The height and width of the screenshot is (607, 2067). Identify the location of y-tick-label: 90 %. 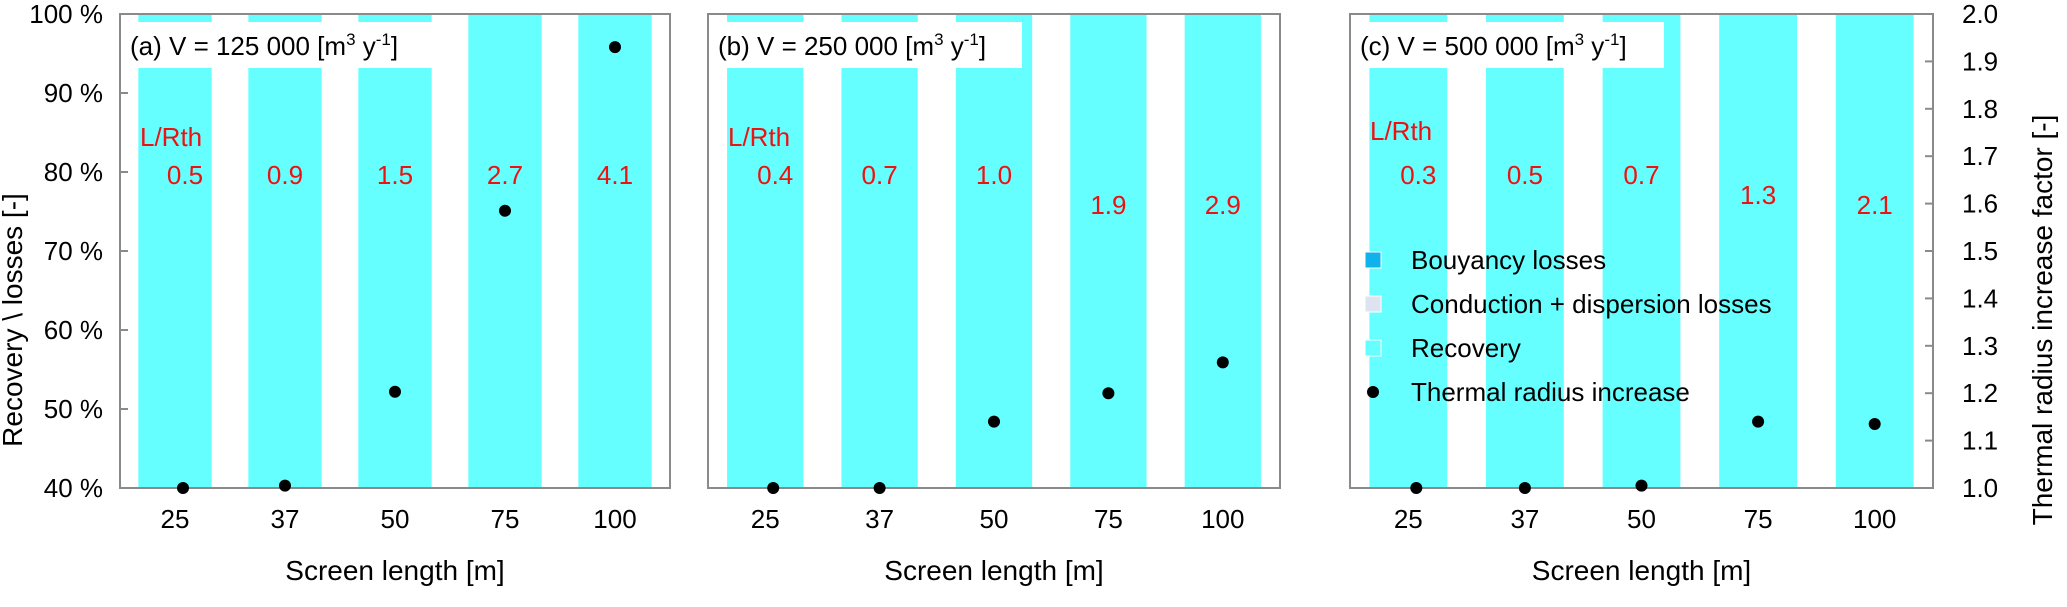
(73, 93).